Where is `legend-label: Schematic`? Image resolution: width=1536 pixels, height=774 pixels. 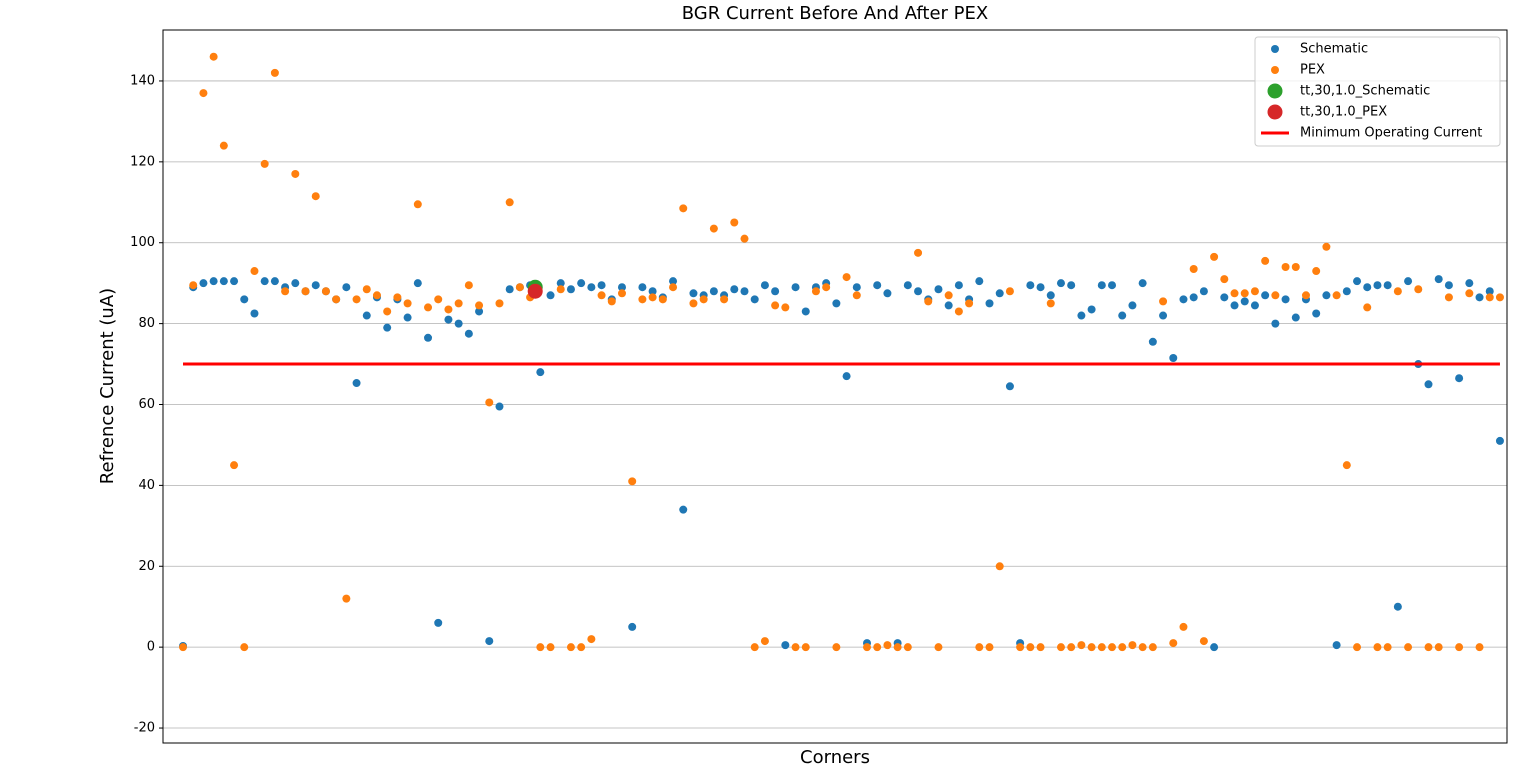 legend-label: Schematic is located at coordinates (1334, 49).